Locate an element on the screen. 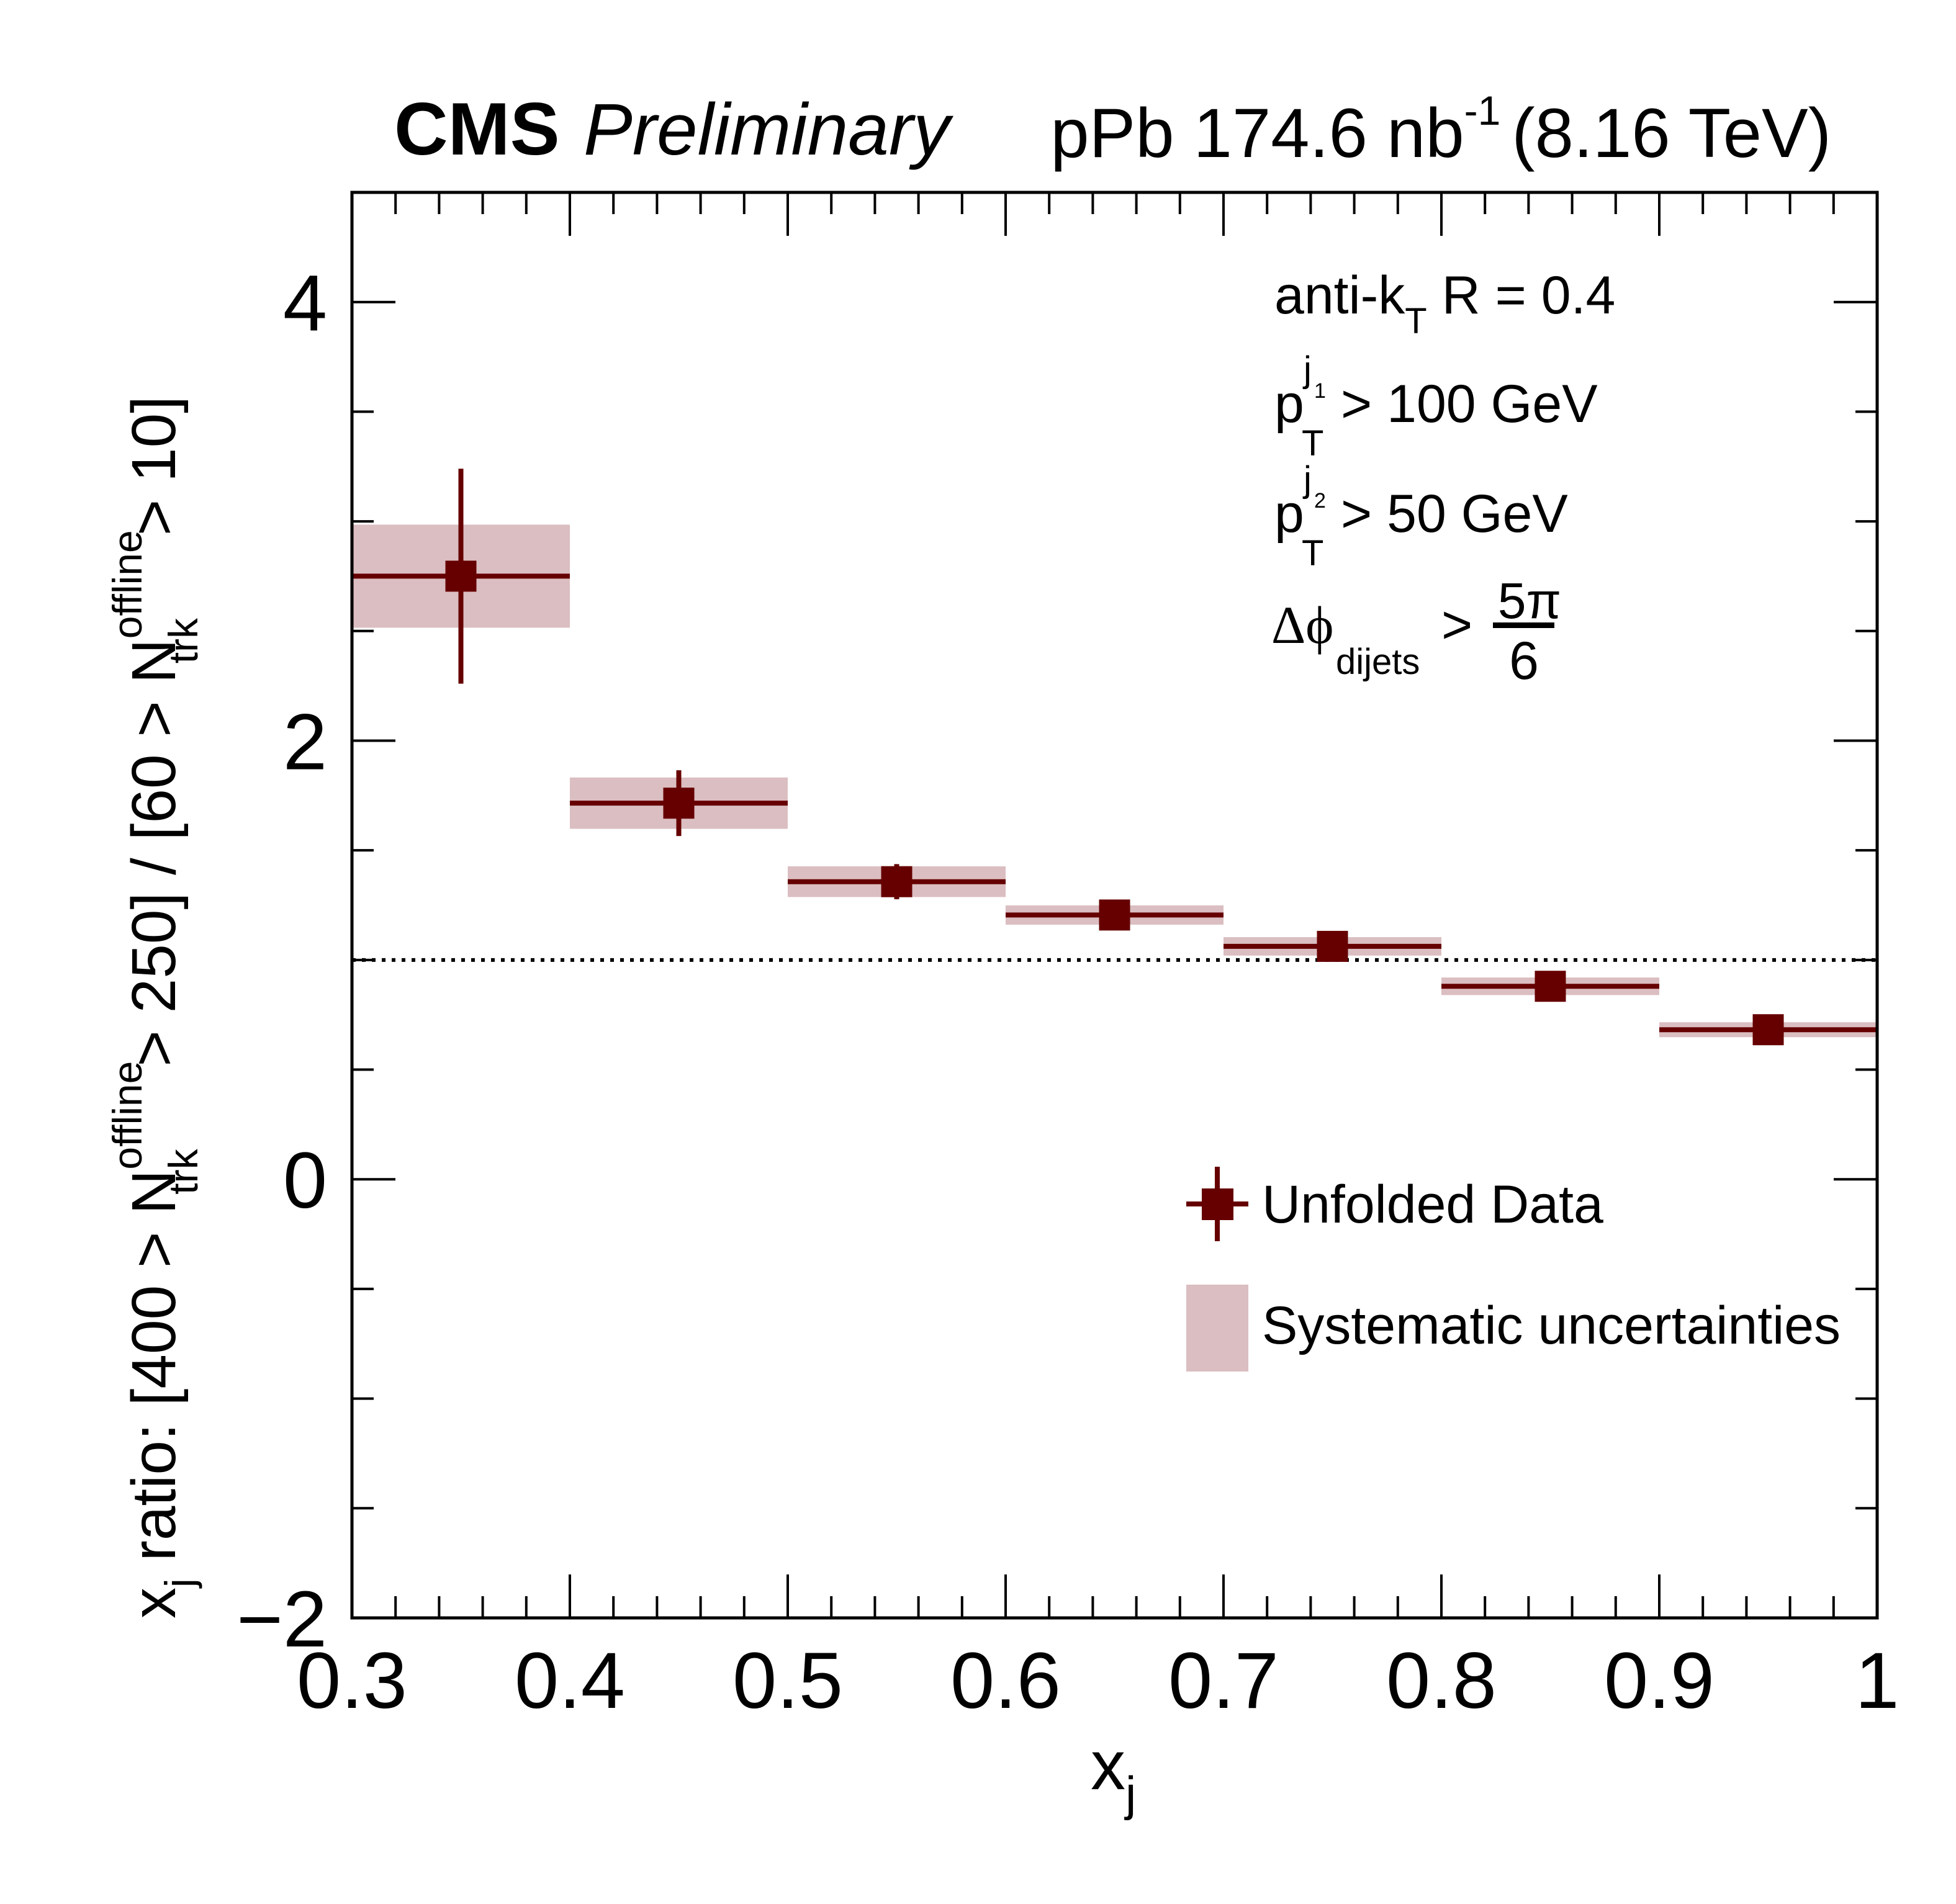 This screenshot has height=1904, width=1956. x-tick-label: 0.3 is located at coordinates (352, 1681).